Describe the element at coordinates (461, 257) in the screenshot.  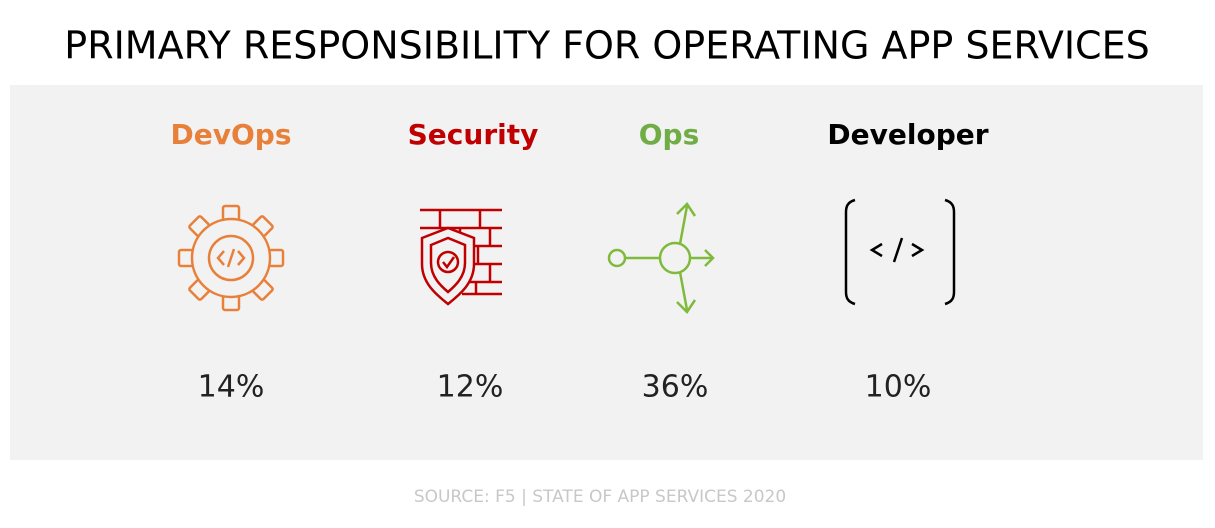
I see `firewall-icon` at that location.